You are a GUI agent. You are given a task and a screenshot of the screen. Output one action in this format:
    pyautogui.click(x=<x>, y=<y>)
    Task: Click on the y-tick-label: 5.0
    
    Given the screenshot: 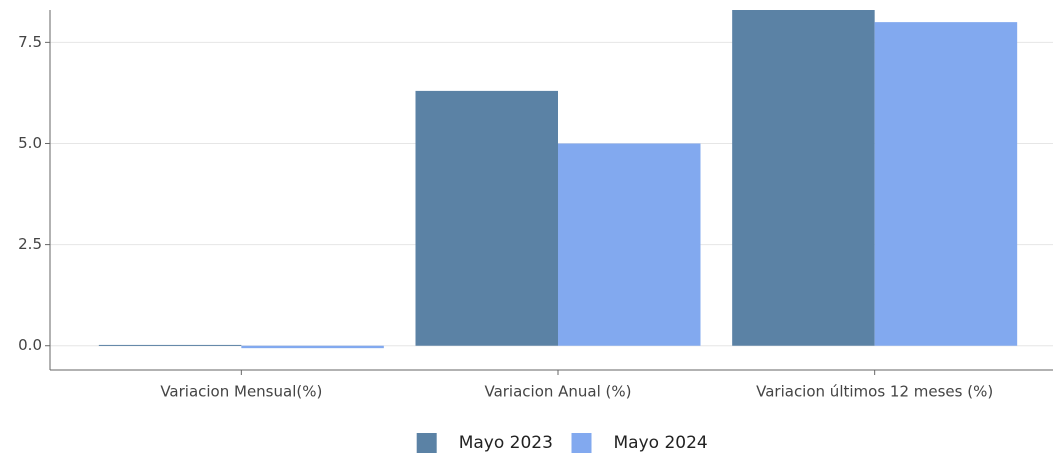 What is the action you would take?
    pyautogui.click(x=30, y=143)
    